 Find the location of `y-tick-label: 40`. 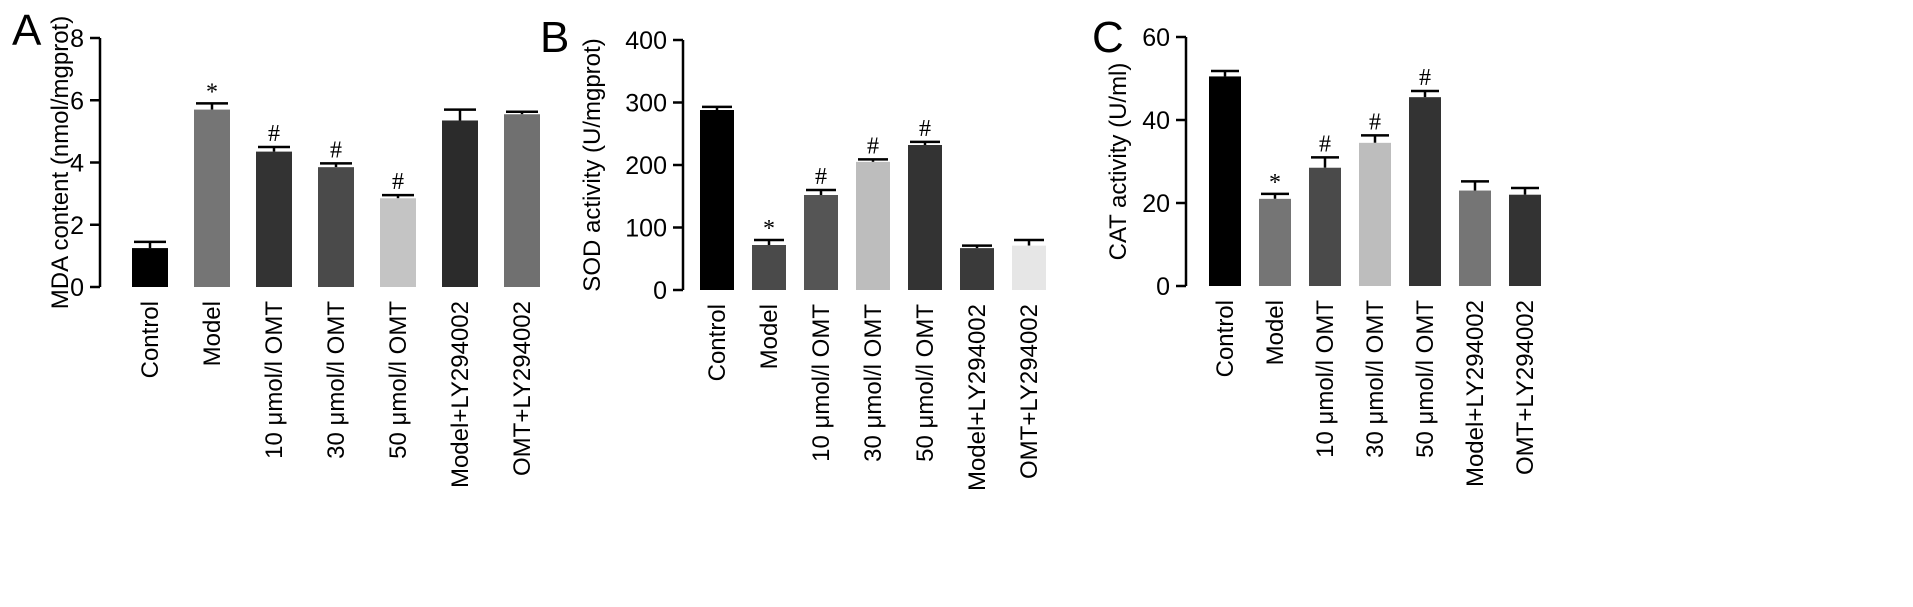

y-tick-label: 40 is located at coordinates (1156, 121).